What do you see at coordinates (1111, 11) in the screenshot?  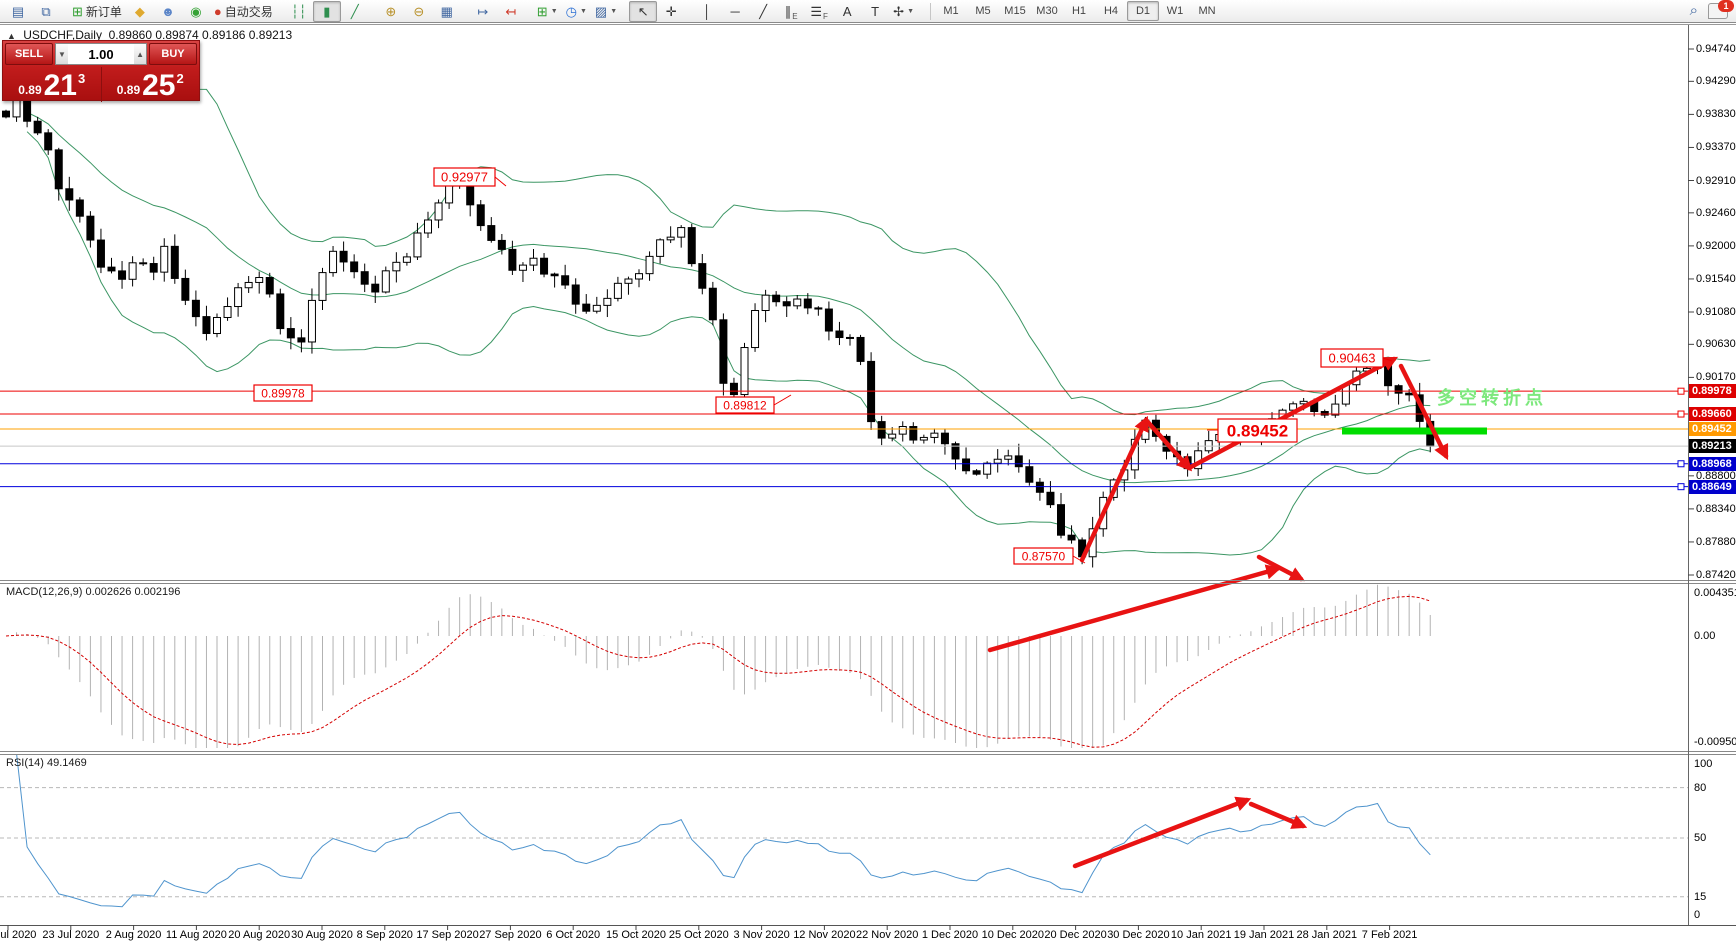 I see `timeframe-h4: H4` at bounding box center [1111, 11].